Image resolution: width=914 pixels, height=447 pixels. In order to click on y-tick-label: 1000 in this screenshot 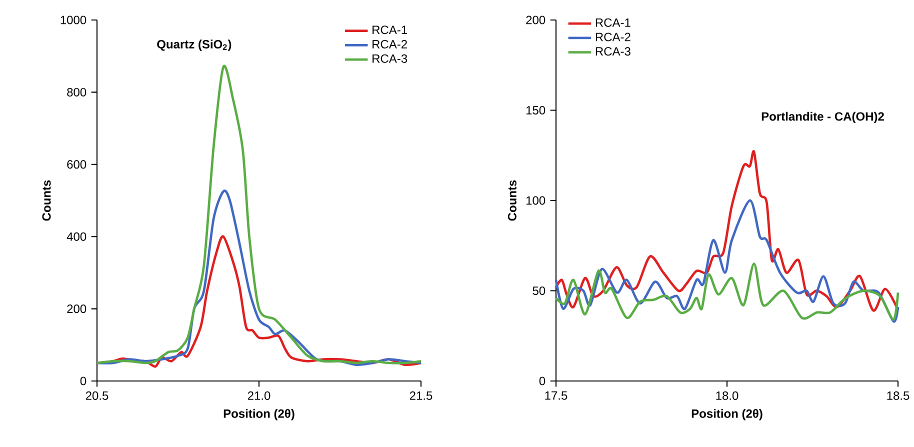, I will do `click(73, 20)`.